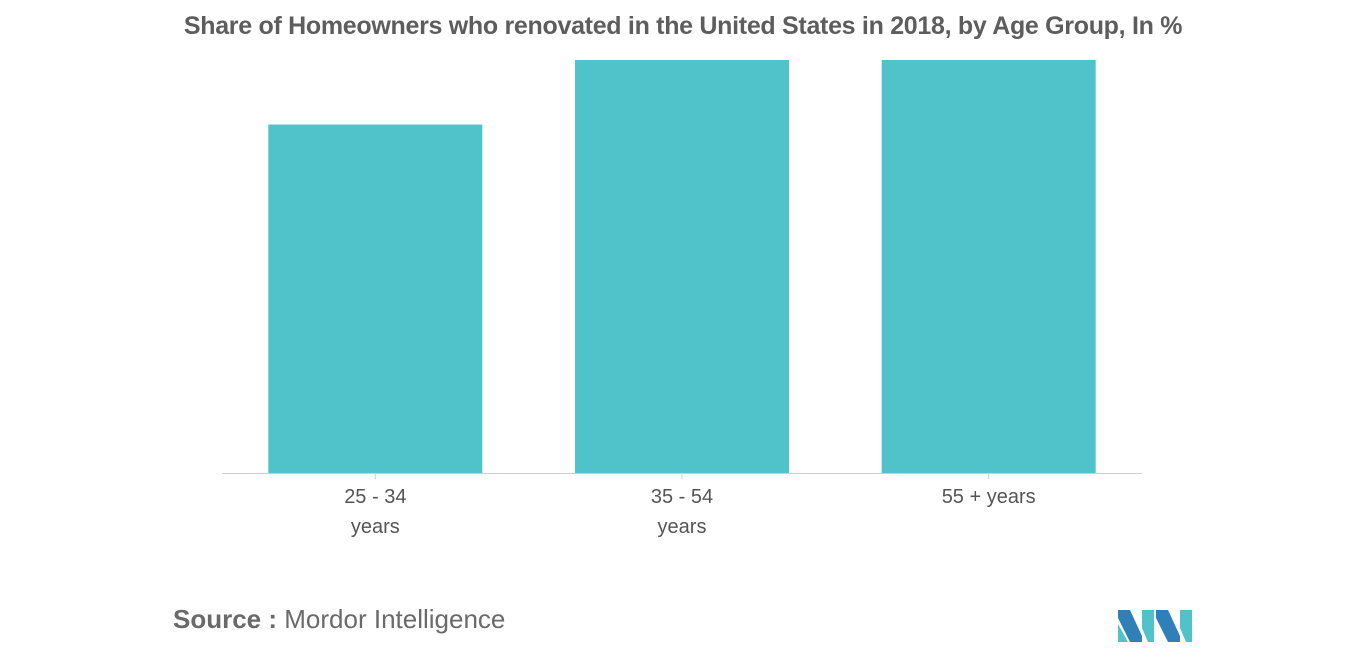  What do you see at coordinates (989, 497) in the screenshot?
I see `x-tick-label: 55 + years` at bounding box center [989, 497].